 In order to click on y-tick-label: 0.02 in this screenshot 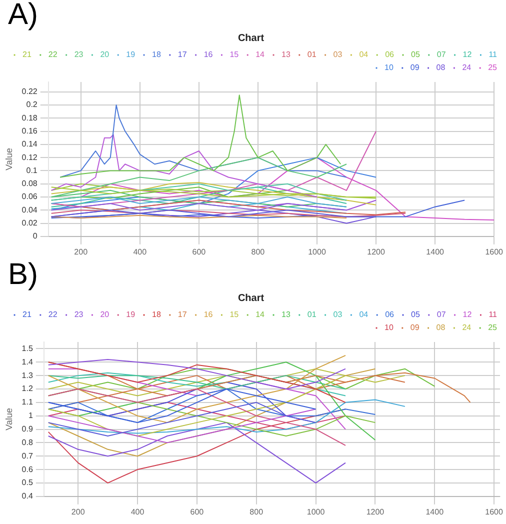, I will do `click(30, 223)`.